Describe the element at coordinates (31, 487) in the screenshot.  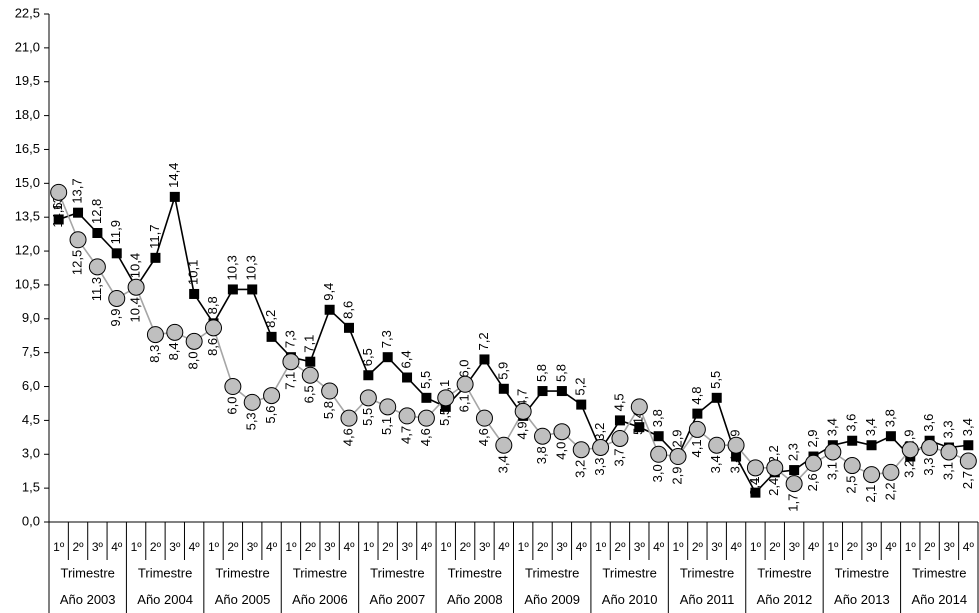
I see `y-tick-label: 1,5` at that location.